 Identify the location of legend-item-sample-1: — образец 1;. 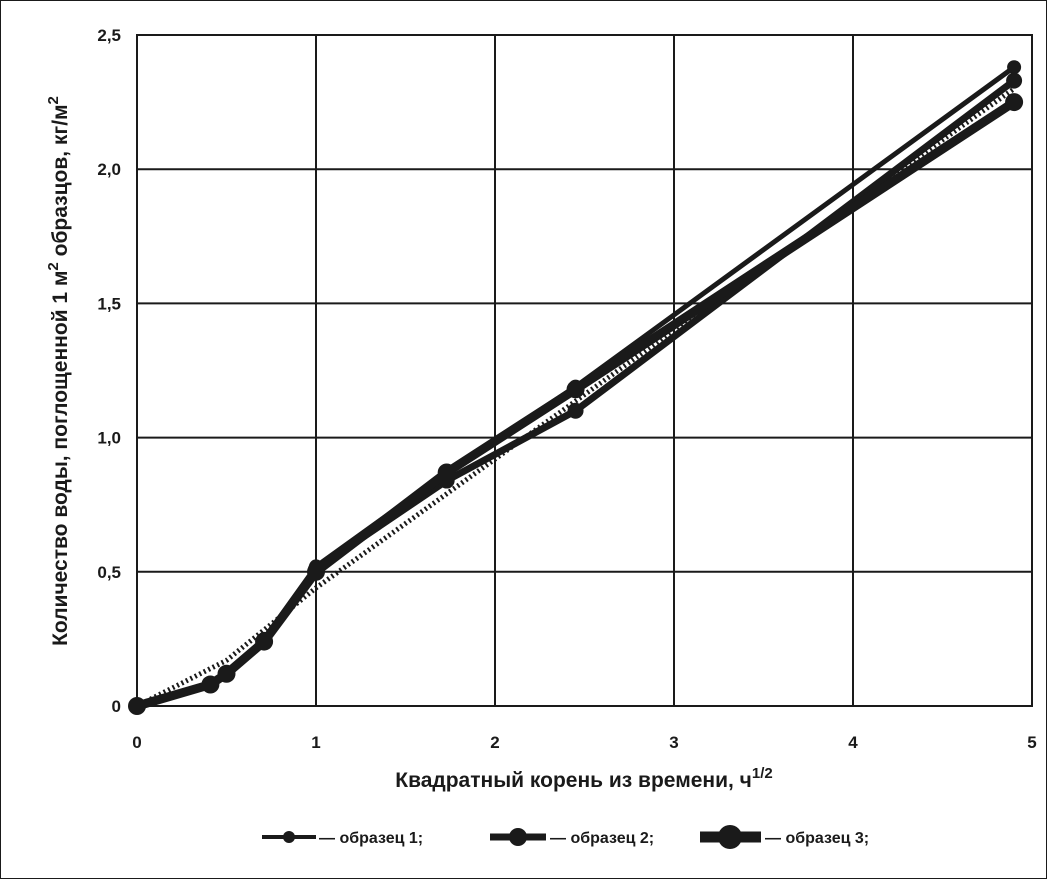
(342, 838).